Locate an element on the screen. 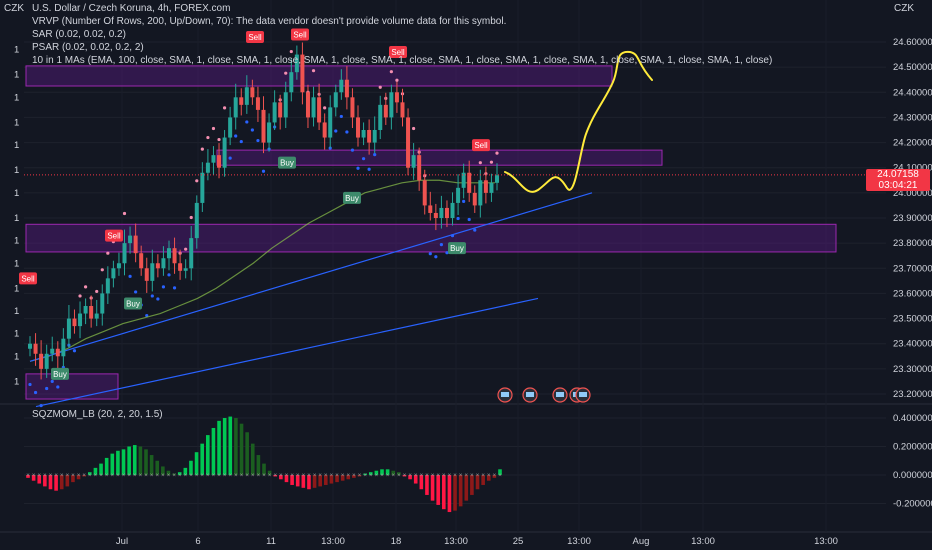  price-axis-label: 23.20000 is located at coordinates (912, 394).